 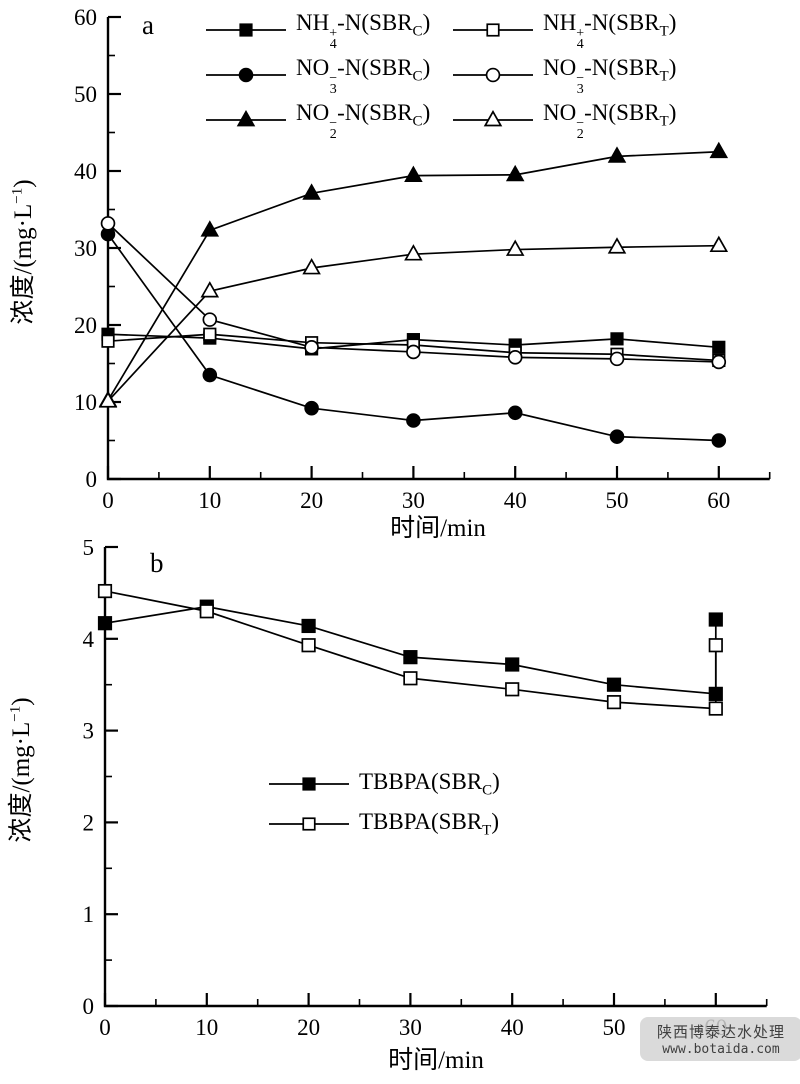 I want to click on reactor-subscript: T, so click(x=664, y=121).